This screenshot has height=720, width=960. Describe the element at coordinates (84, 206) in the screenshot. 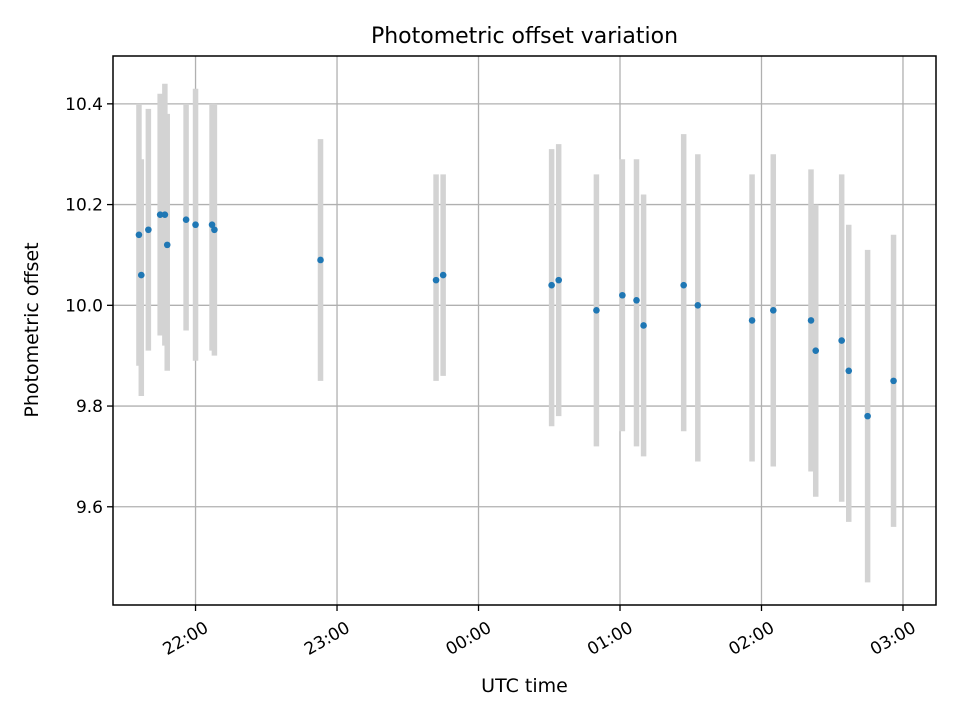

I see `y-tick-label: 10.2` at that location.